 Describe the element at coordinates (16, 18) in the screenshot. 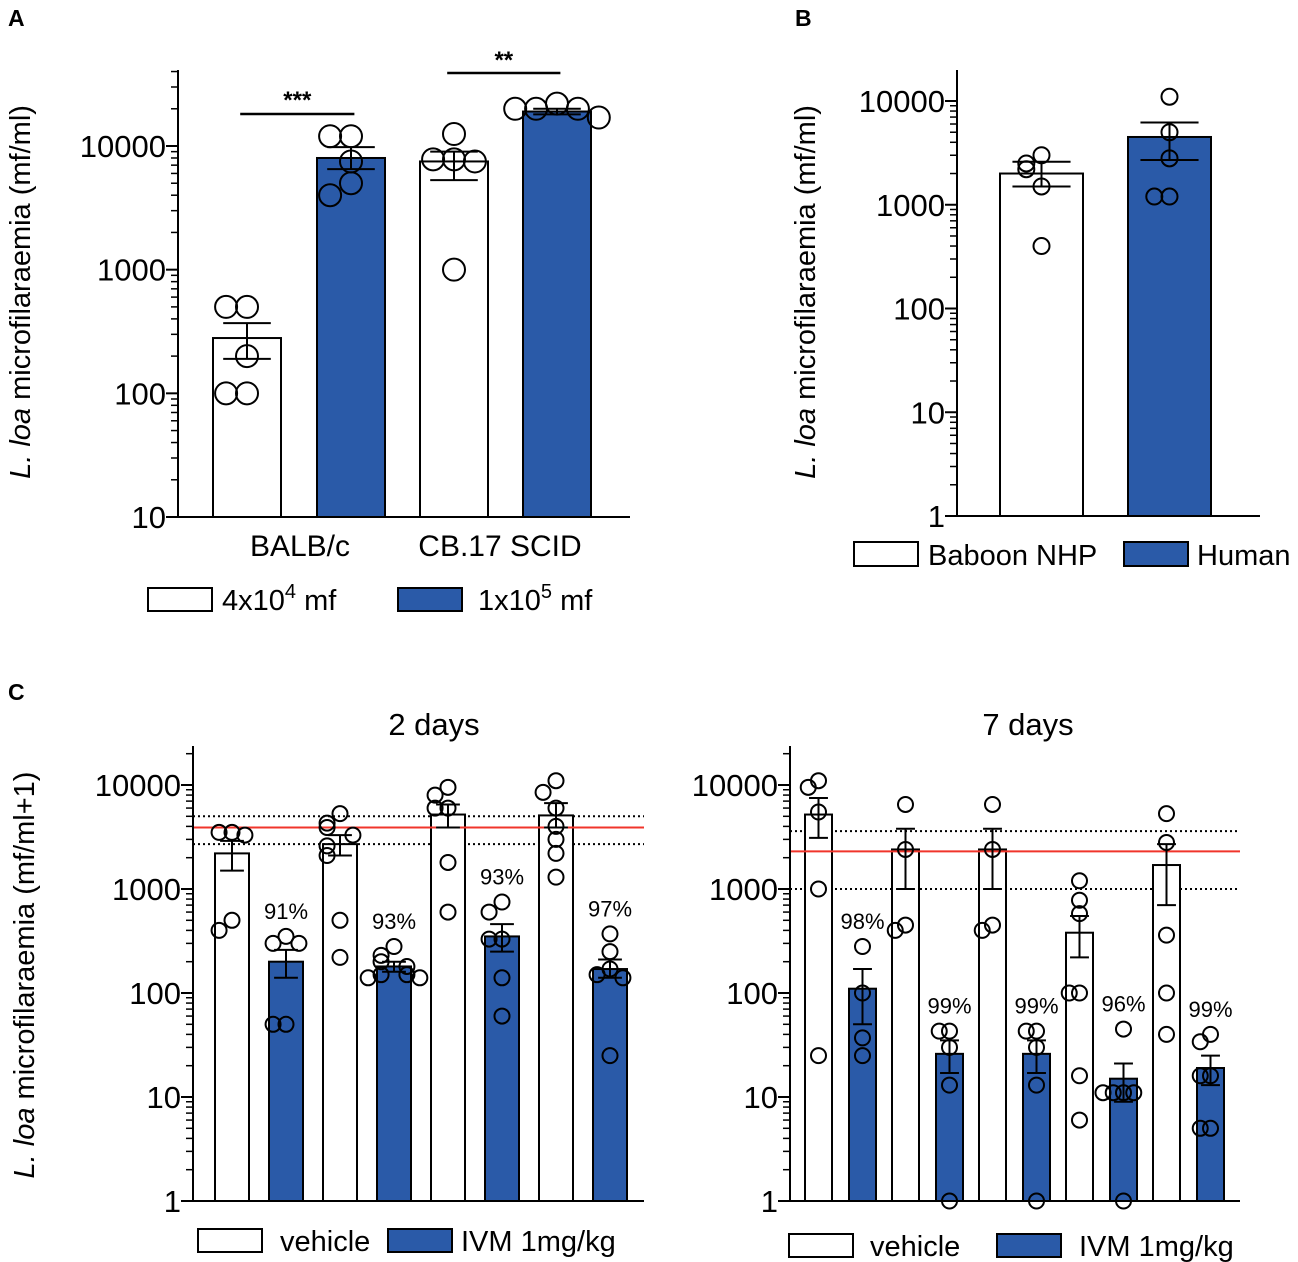

I see `panel-letter: A` at that location.